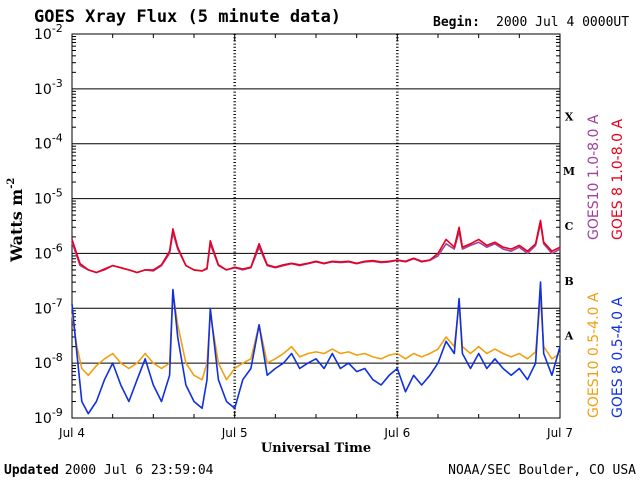 Image resolution: width=640 pixels, height=480 pixels. What do you see at coordinates (568, 281) in the screenshot?
I see `flare-class-label: B` at bounding box center [568, 281].